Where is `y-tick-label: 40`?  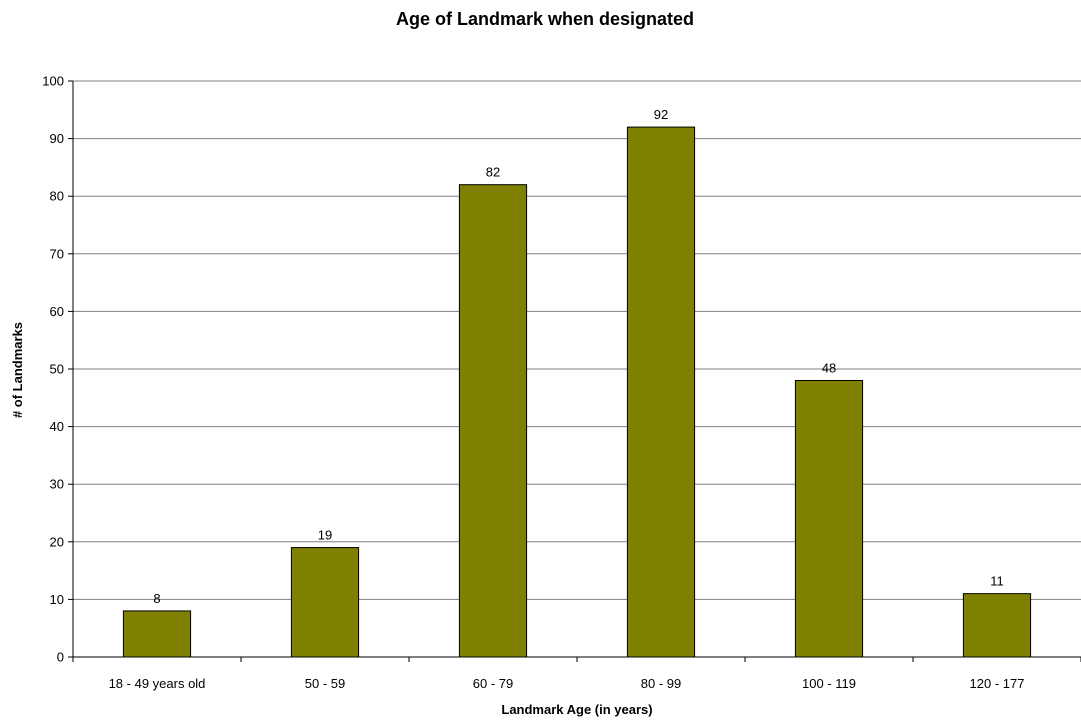 y-tick-label: 40 is located at coordinates (57, 426).